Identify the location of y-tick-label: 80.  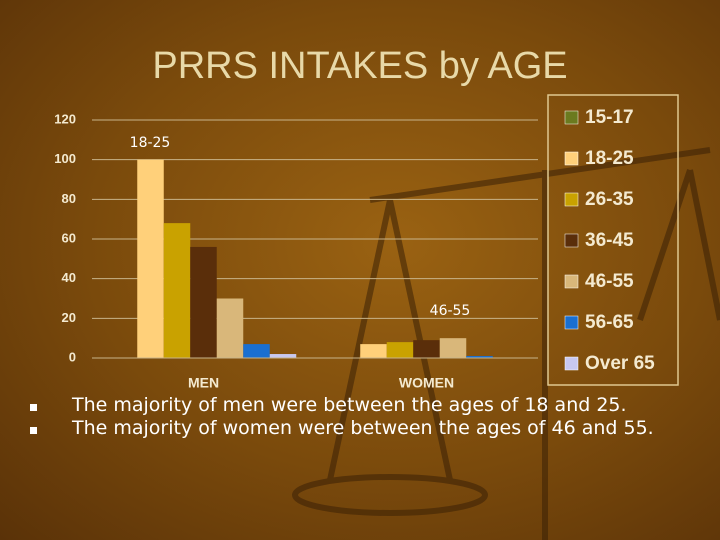
(69, 198).